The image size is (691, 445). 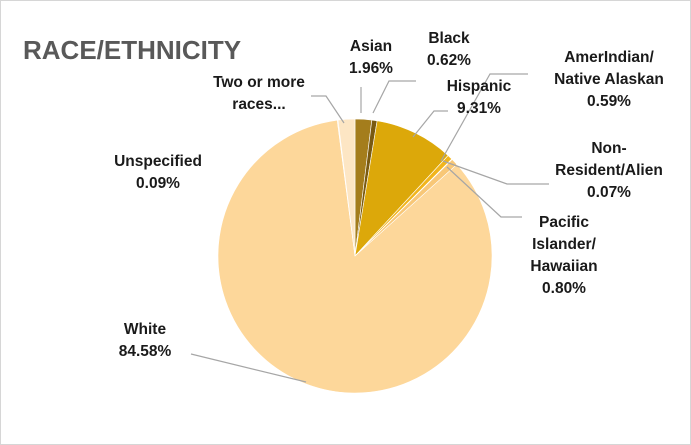 What do you see at coordinates (132, 50) in the screenshot?
I see `chart-title: RACE/ETHNICITY` at bounding box center [132, 50].